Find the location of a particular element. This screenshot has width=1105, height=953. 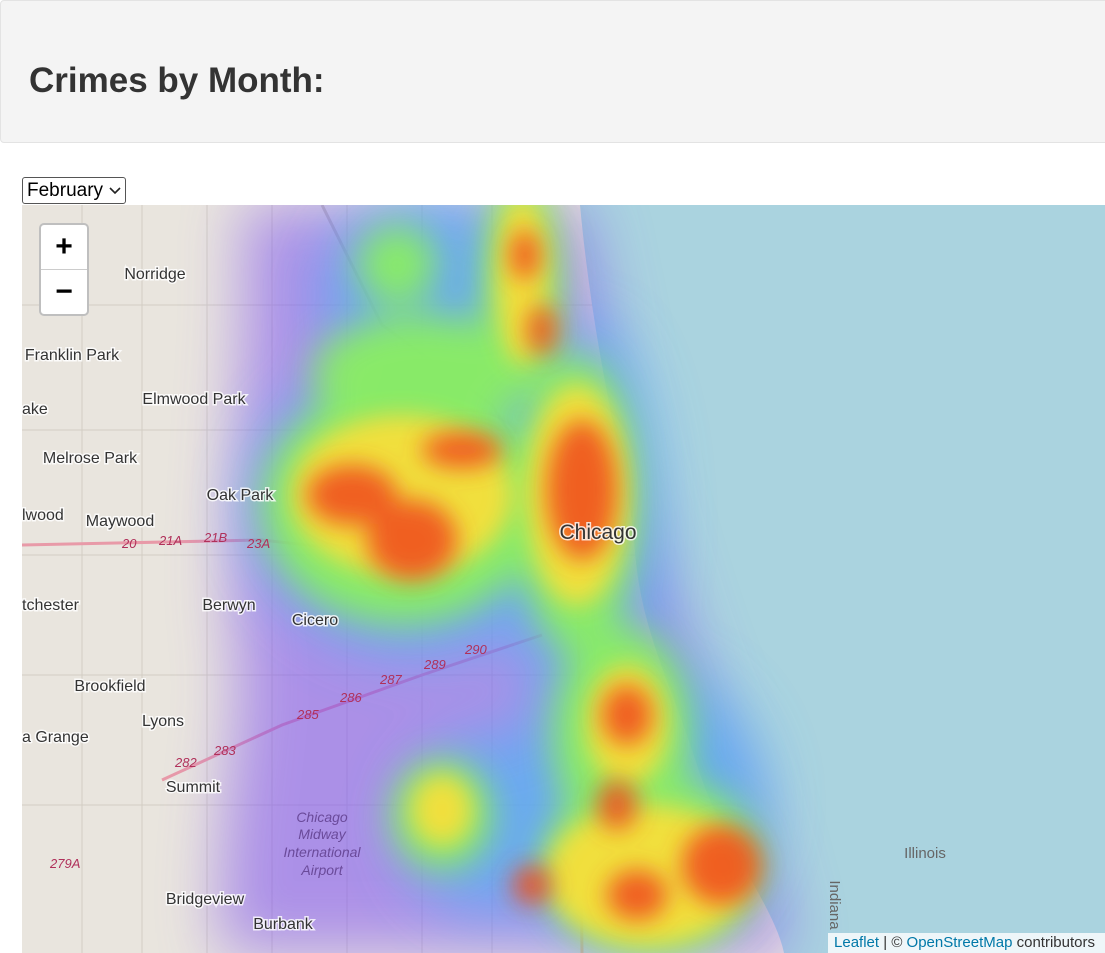

osm-link: OpenStreetMap is located at coordinates (959, 942).